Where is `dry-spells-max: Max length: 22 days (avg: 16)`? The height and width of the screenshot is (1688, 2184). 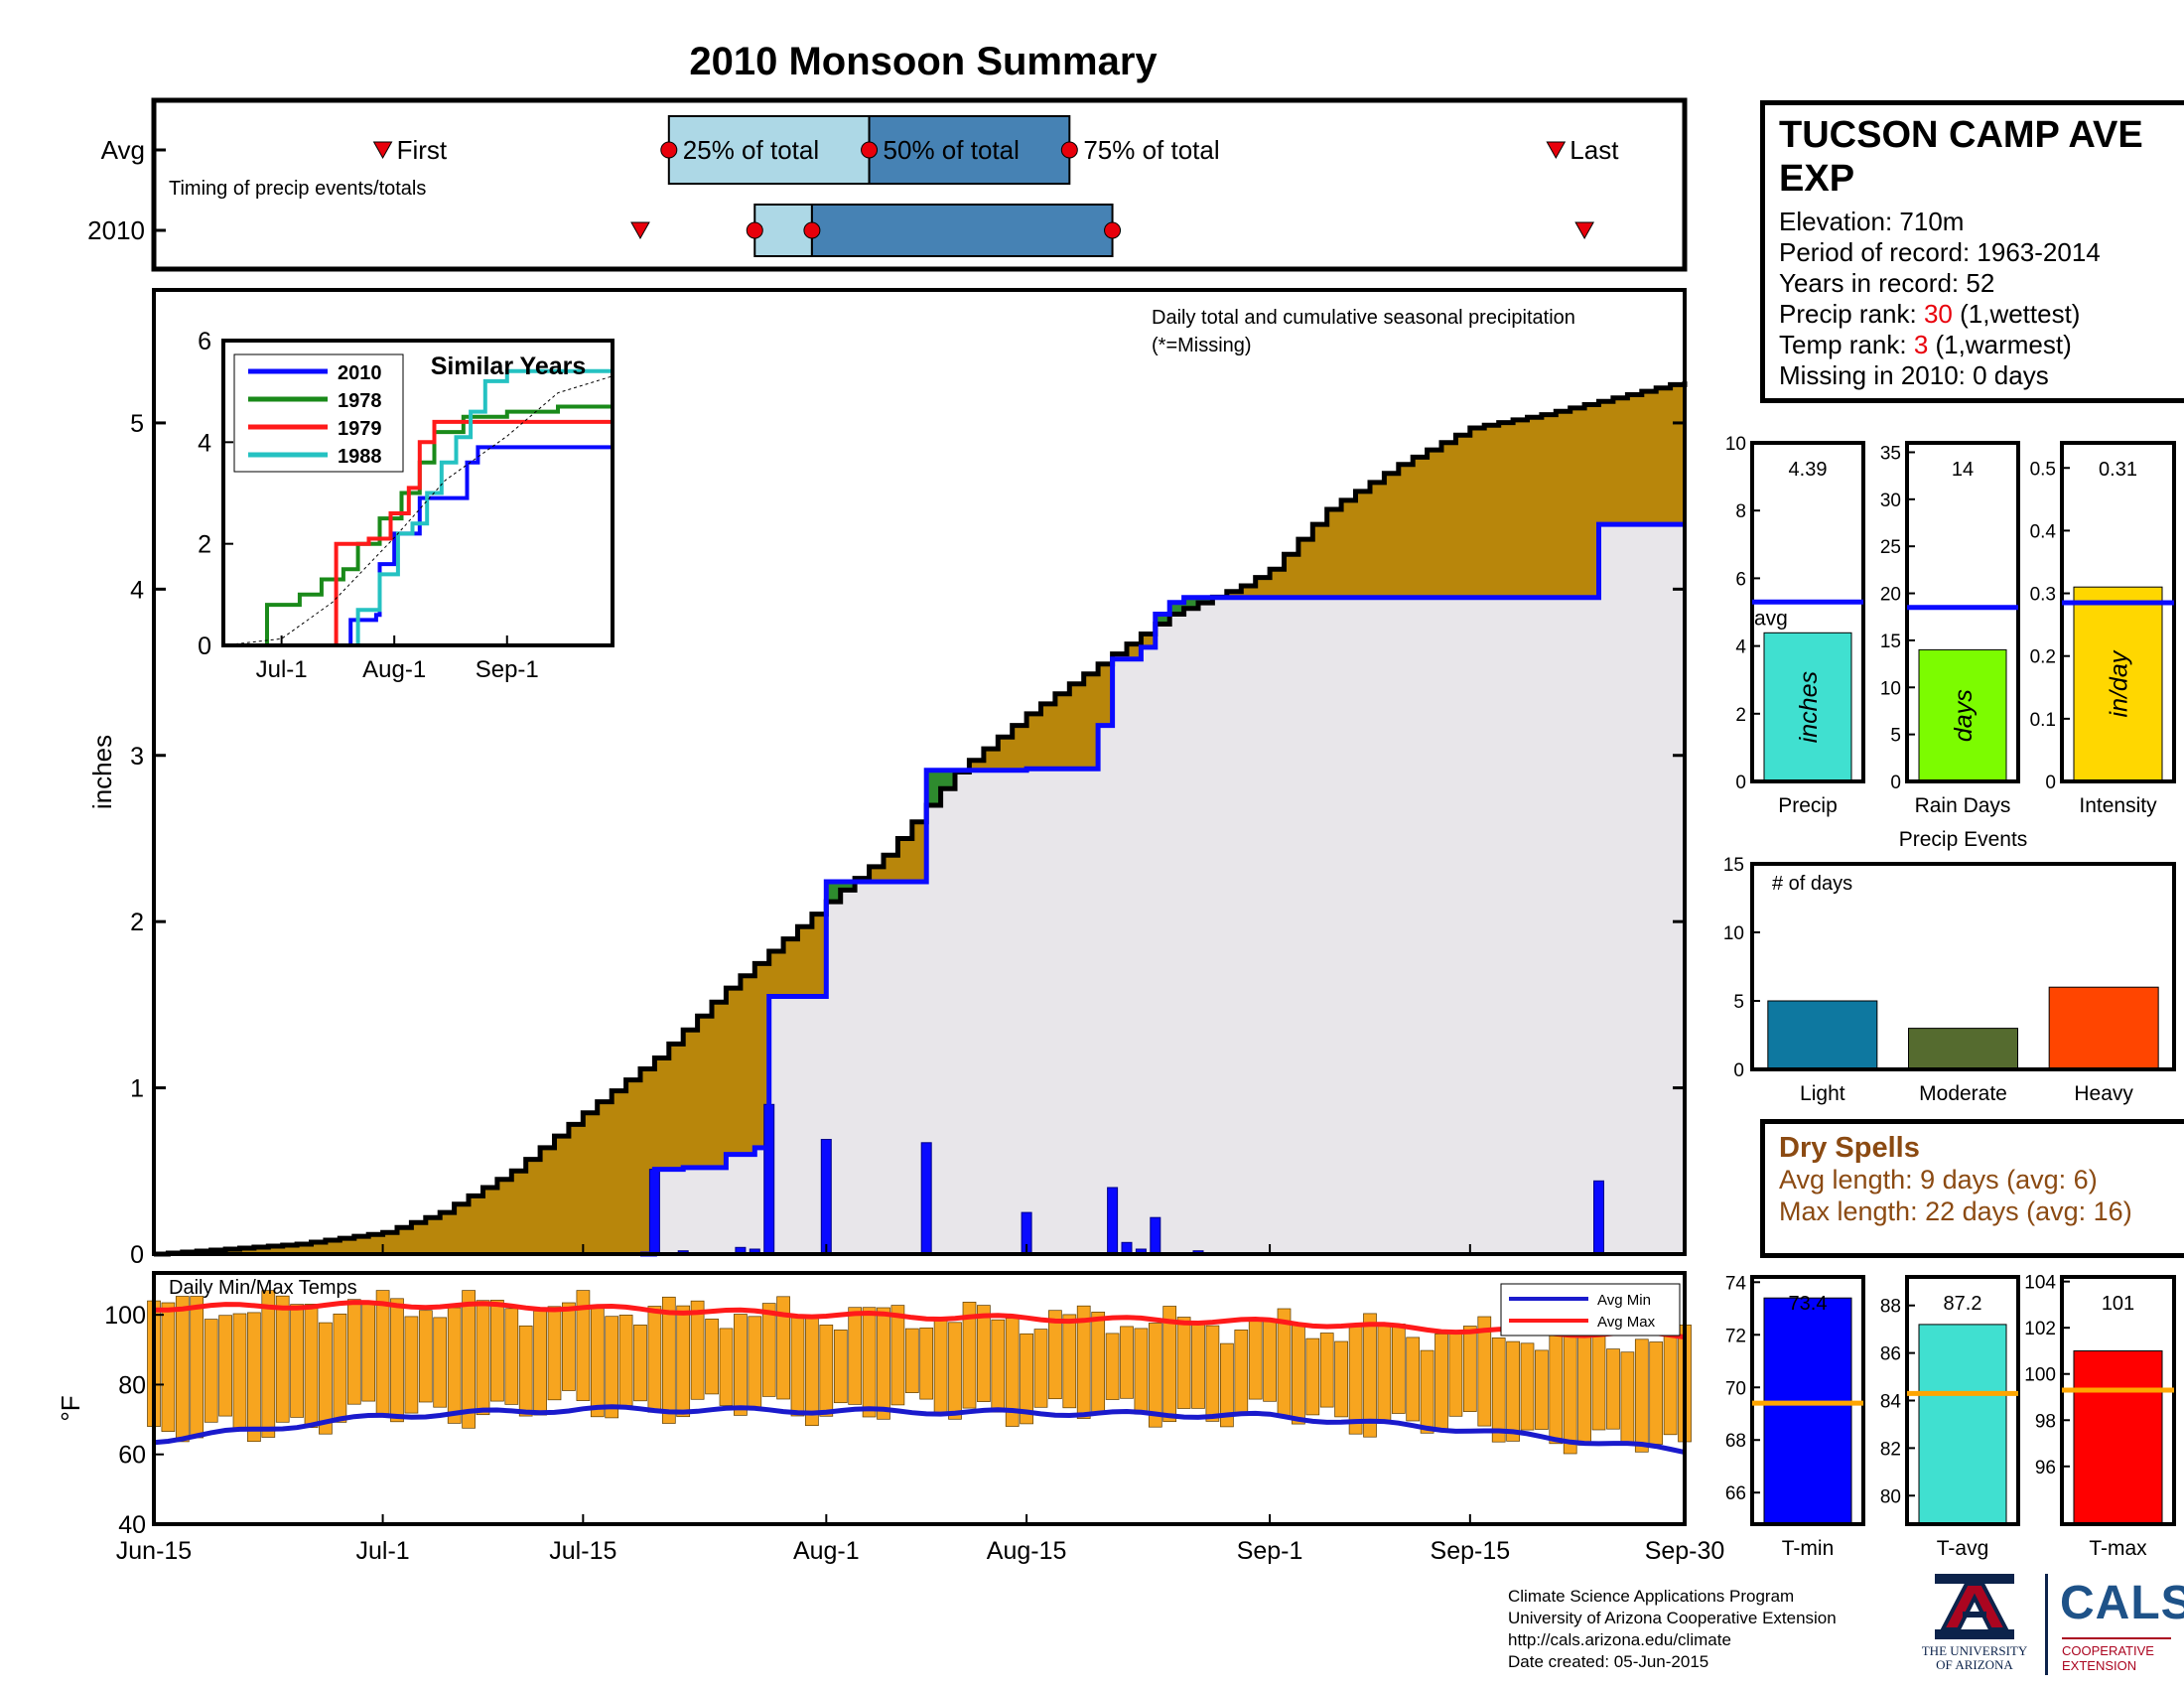
dry-spells-max: Max length: 22 days (avg: 16) is located at coordinates (1955, 1211).